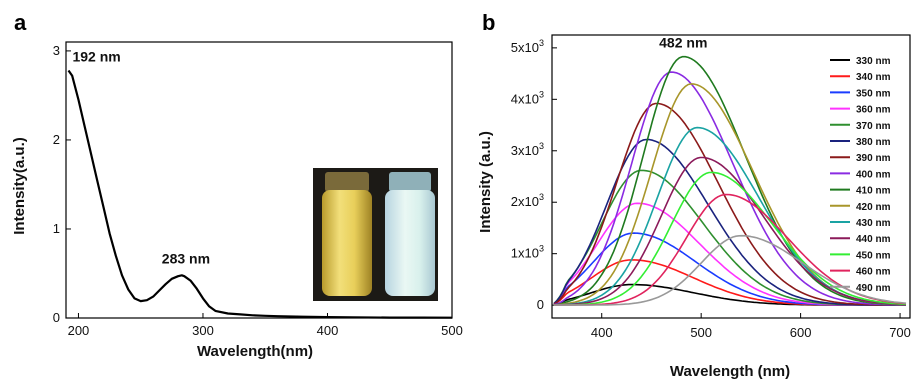 The height and width of the screenshot is (380, 917). What do you see at coordinates (873, 272) in the screenshot?
I see `panel-b-legend-label: 460 nm` at bounding box center [873, 272].